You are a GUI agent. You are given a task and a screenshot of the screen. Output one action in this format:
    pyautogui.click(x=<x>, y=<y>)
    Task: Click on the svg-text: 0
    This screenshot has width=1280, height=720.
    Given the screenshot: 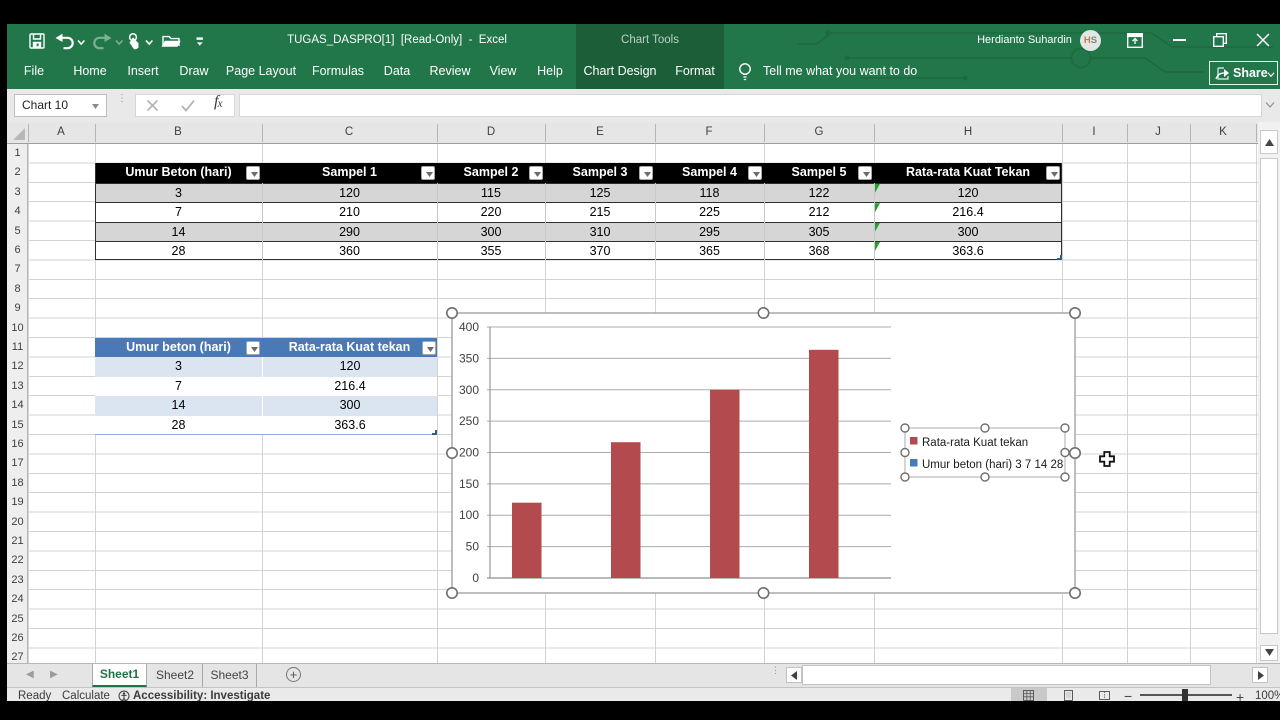 What is the action you would take?
    pyautogui.click(x=475, y=578)
    